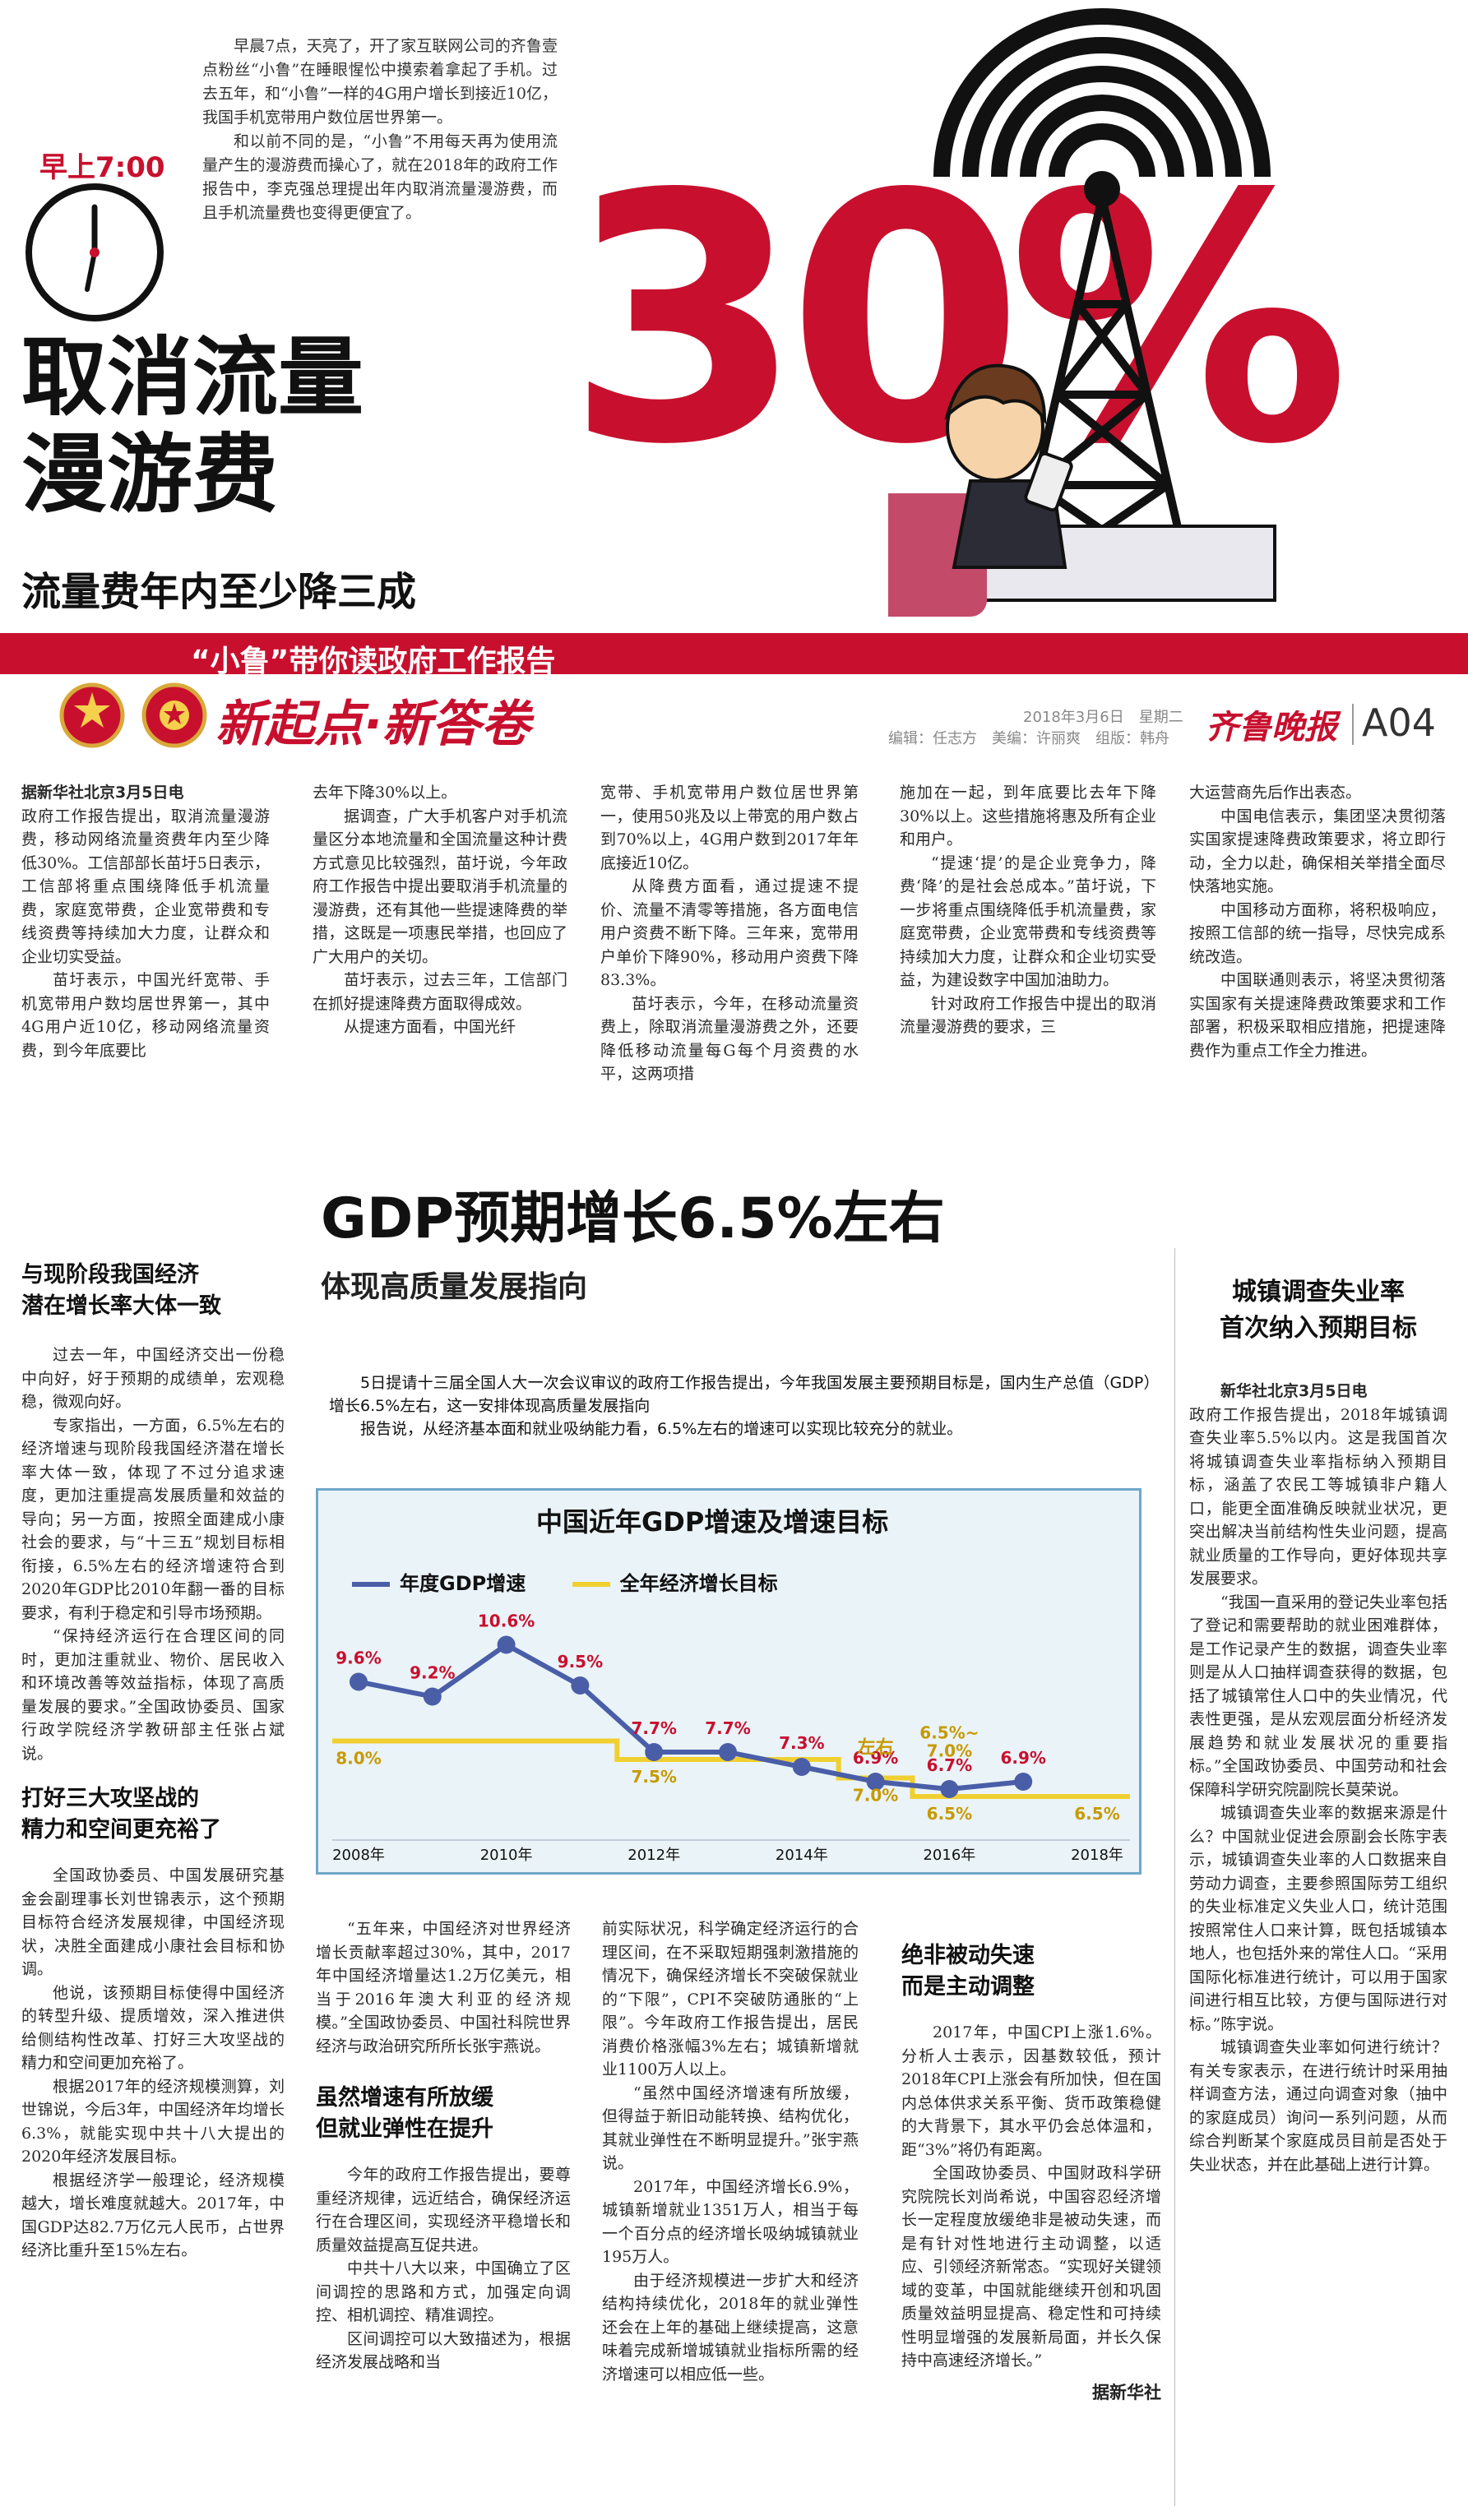 This screenshot has height=2520, width=1468. I want to click on legend-swatch-gdp, so click(371, 1584).